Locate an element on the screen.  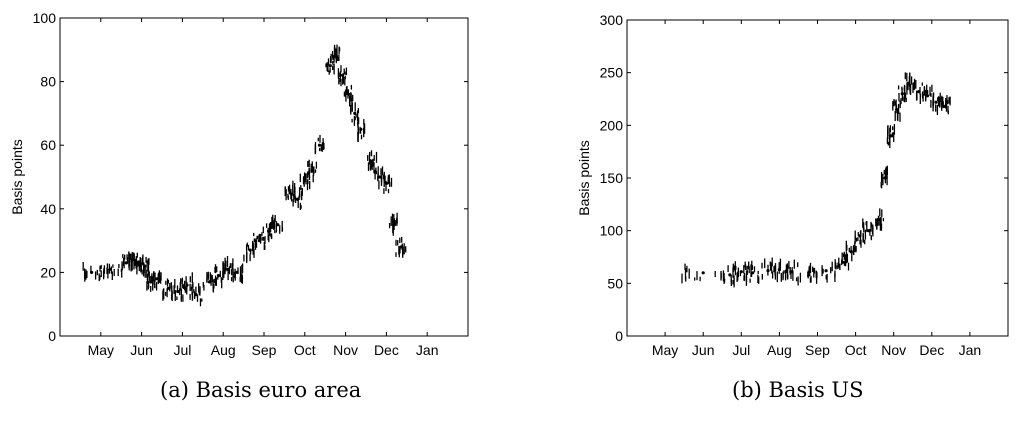
caption-b: (b) Basis US is located at coordinates (798, 390).